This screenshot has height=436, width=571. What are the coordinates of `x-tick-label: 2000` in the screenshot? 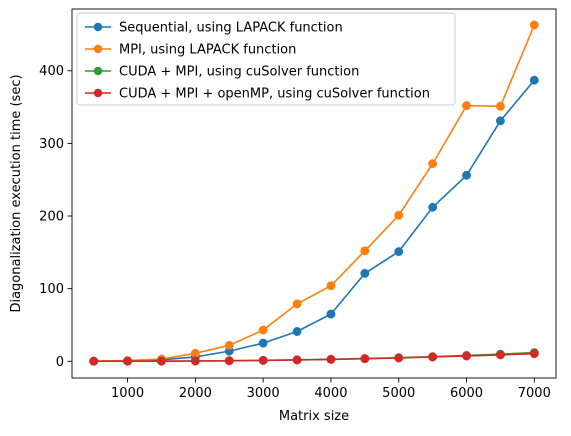 It's located at (195, 393).